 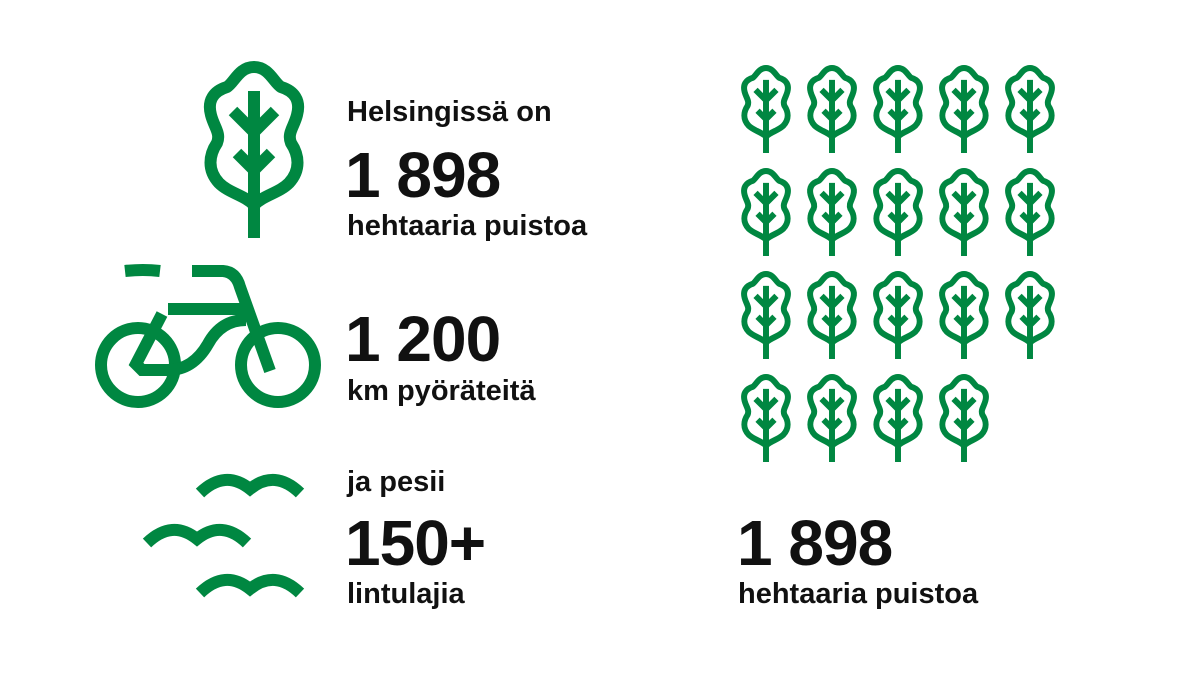 What do you see at coordinates (415, 543) in the screenshot?
I see `birds-value: 150+` at bounding box center [415, 543].